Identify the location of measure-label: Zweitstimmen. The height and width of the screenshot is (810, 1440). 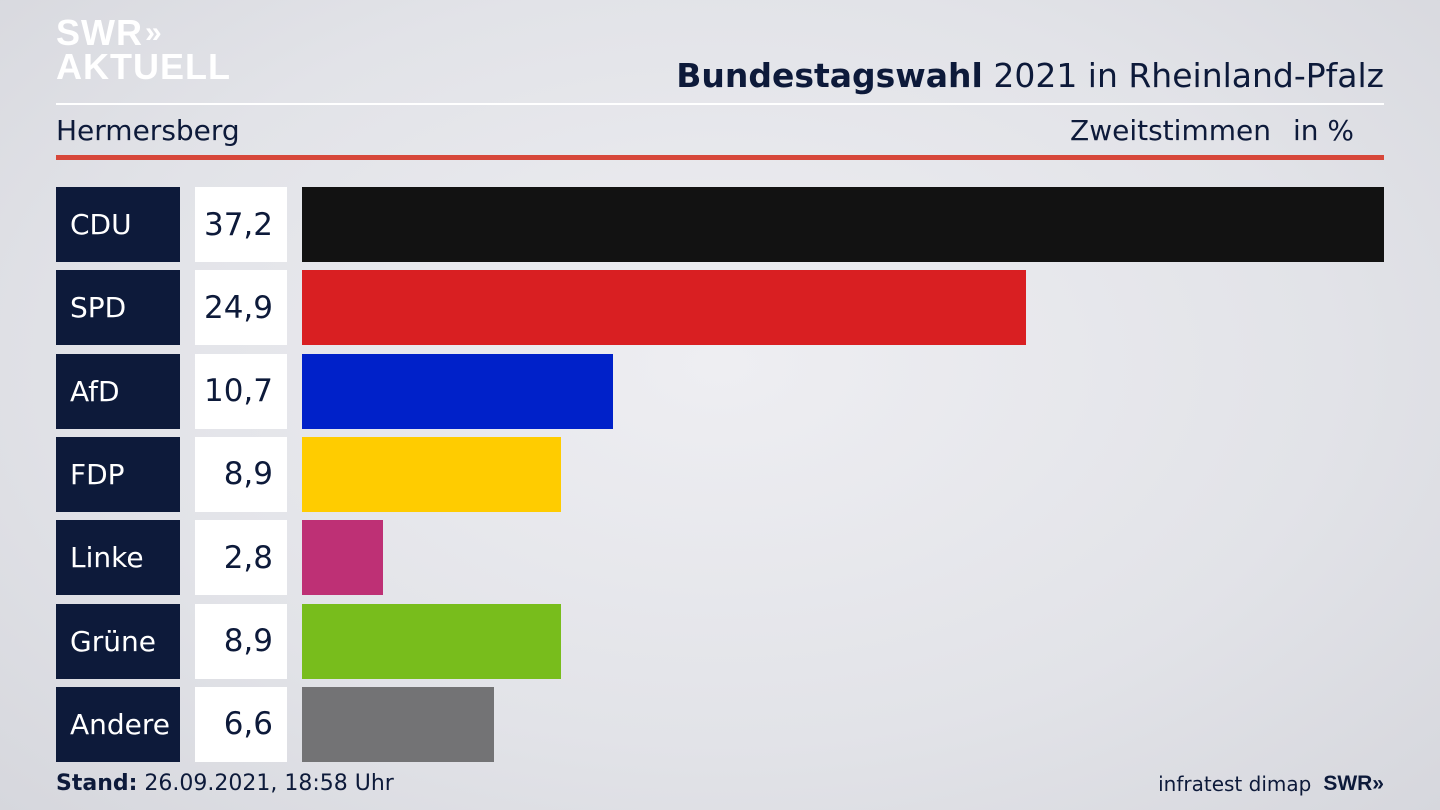
(1170, 130).